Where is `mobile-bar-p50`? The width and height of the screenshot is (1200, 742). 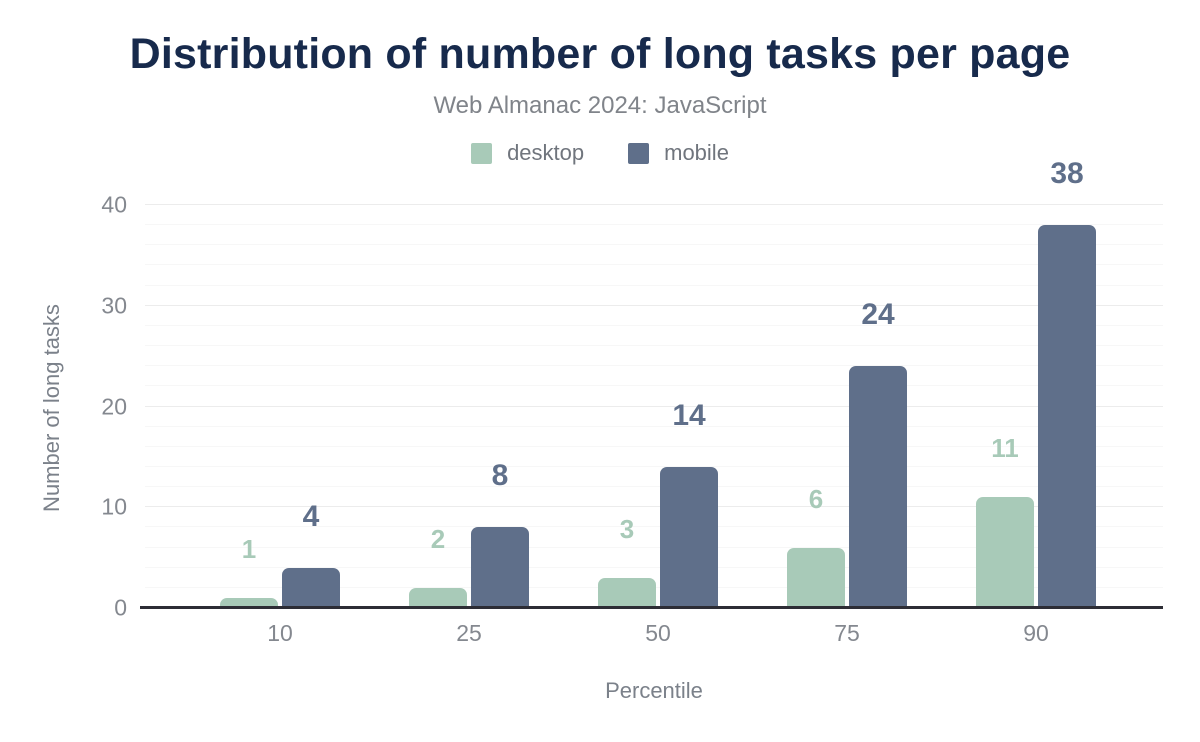
mobile-bar-p50 is located at coordinates (689, 537).